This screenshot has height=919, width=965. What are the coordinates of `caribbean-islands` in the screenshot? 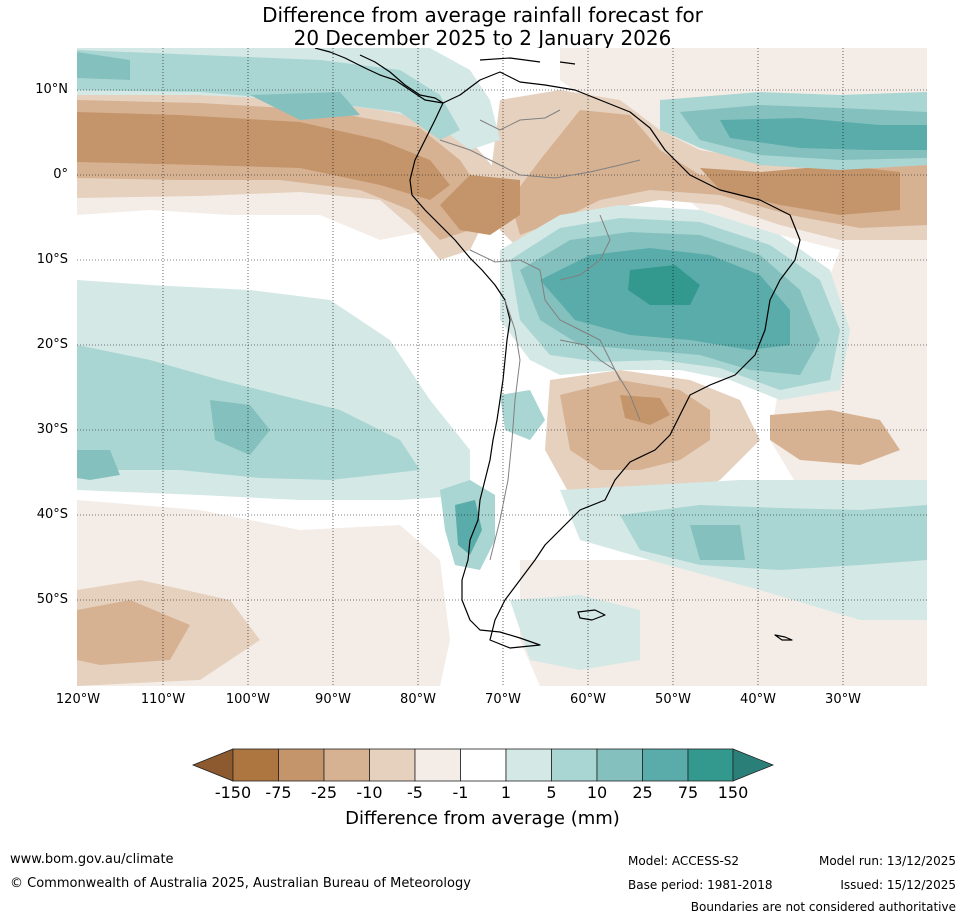 It's located at (527, 61).